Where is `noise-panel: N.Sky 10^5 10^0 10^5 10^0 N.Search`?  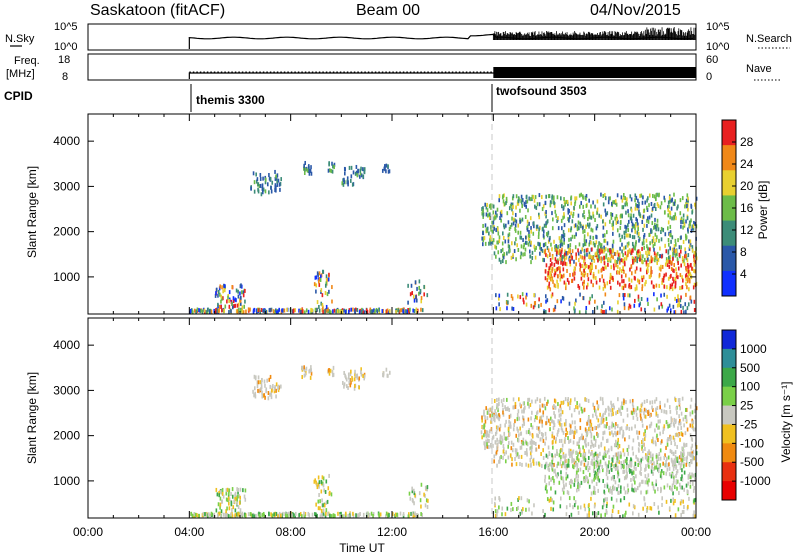
noise-panel: N.Sky 10^5 10^0 10^5 10^0 N.Search is located at coordinates (398, 37).